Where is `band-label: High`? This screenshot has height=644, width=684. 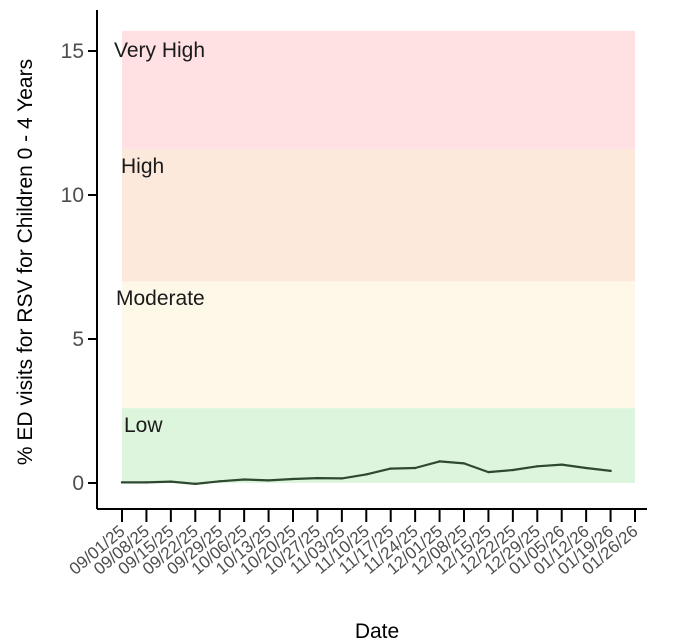 band-label: High is located at coordinates (142, 166).